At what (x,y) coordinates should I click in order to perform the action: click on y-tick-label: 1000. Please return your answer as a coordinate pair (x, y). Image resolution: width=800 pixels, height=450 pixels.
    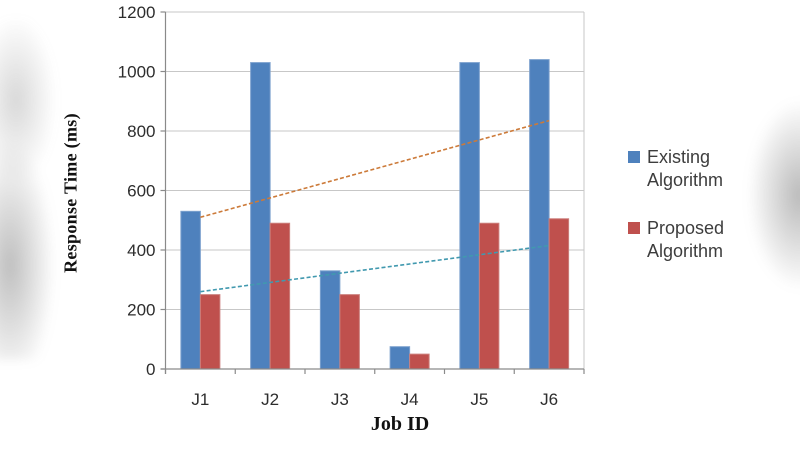
    Looking at the image, I should click on (137, 72).